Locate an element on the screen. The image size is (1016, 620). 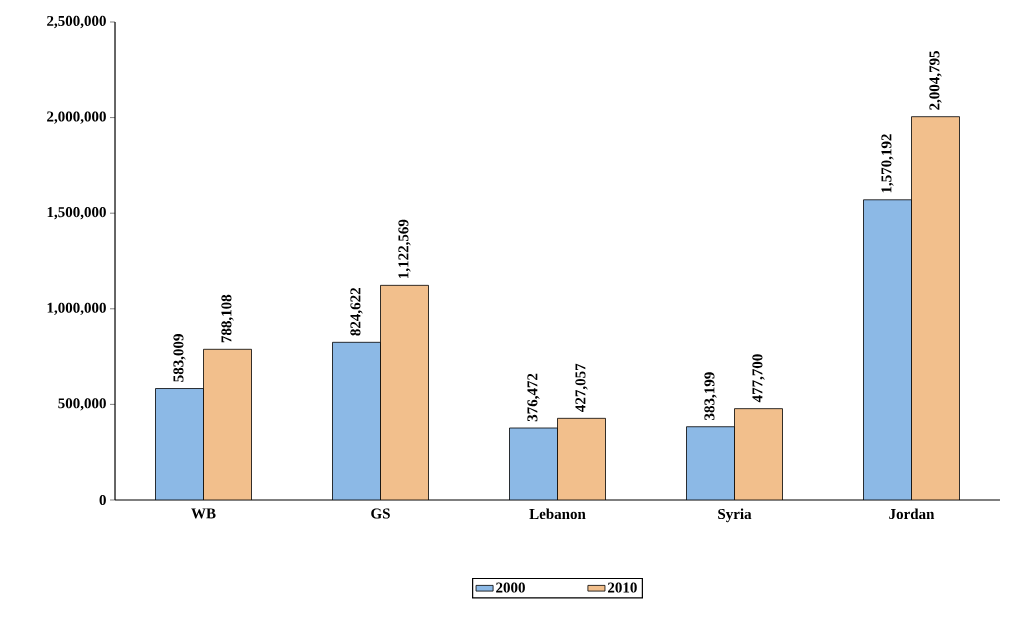
data-label: 788,108 is located at coordinates (227, 318).